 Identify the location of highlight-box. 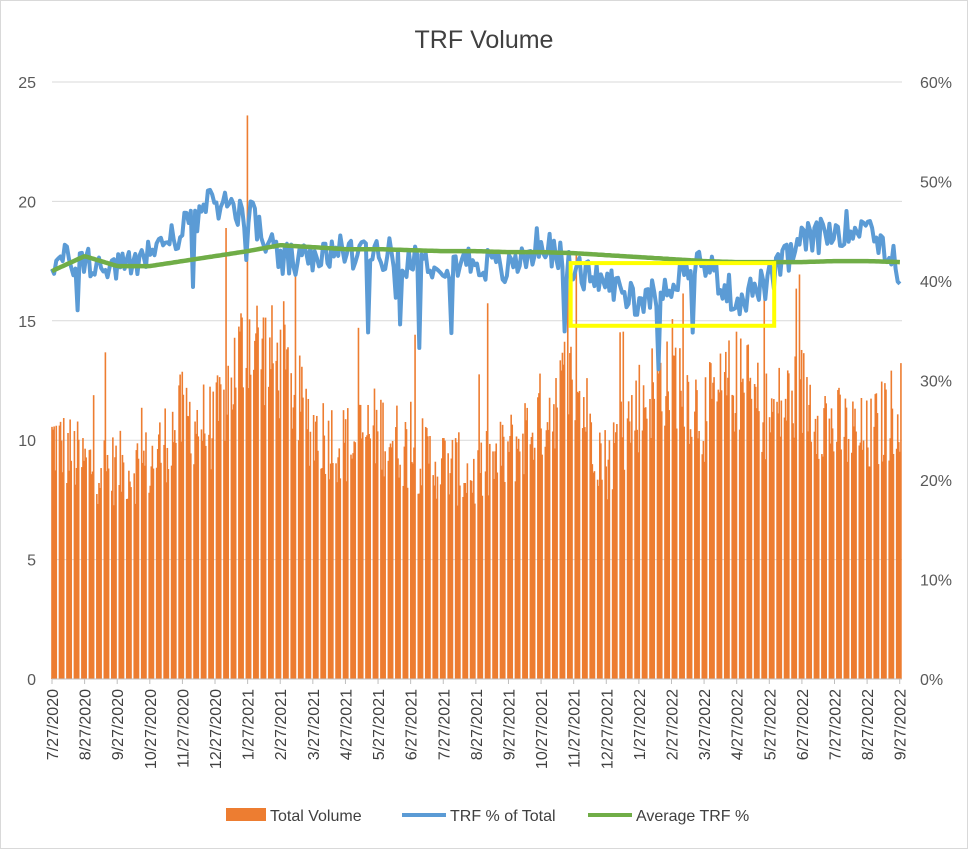
(672, 294).